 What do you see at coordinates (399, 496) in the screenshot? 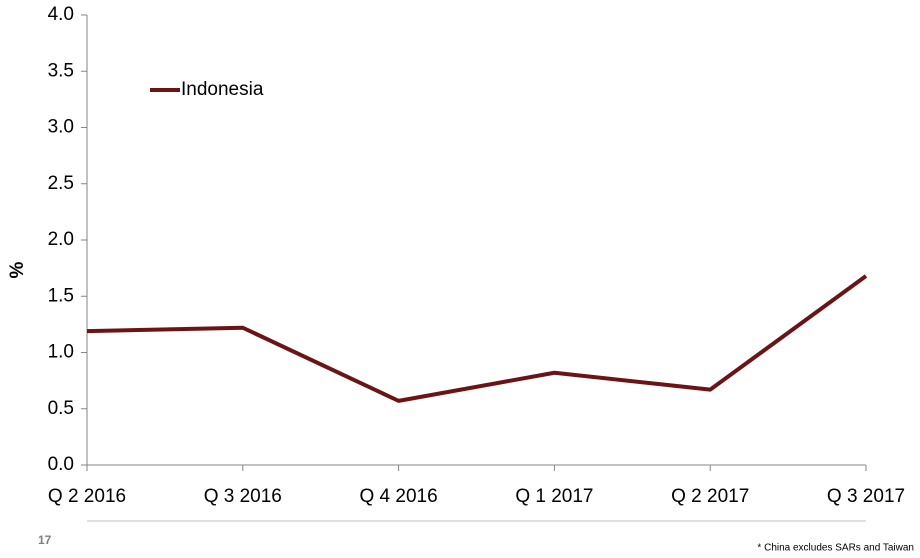
I see `x-tick-label: Q 4 2016` at bounding box center [399, 496].